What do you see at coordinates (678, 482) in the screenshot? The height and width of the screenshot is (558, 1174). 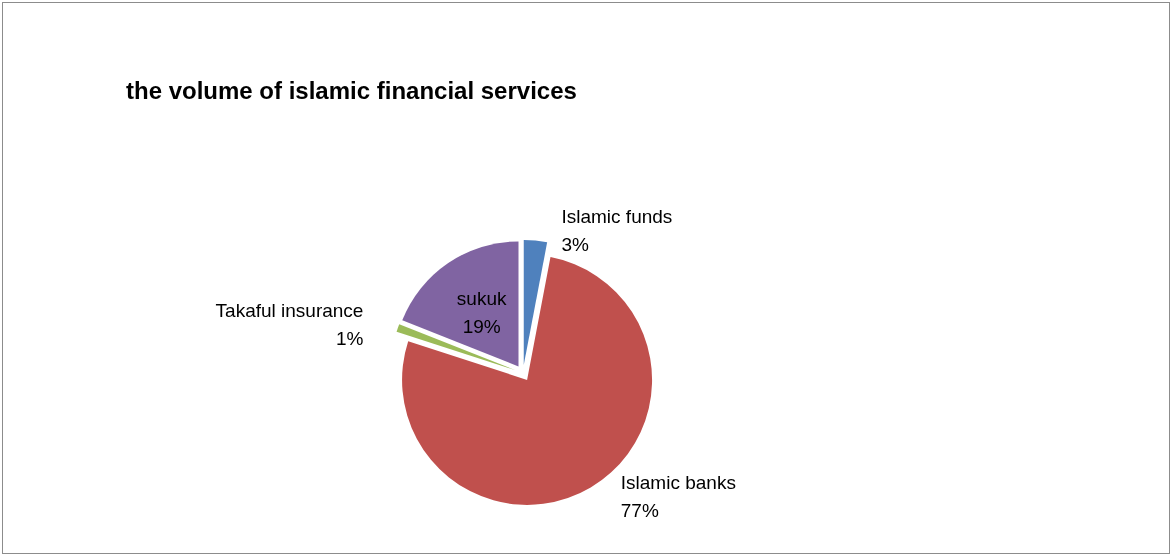 I see `slice-label: Islamic banks` at bounding box center [678, 482].